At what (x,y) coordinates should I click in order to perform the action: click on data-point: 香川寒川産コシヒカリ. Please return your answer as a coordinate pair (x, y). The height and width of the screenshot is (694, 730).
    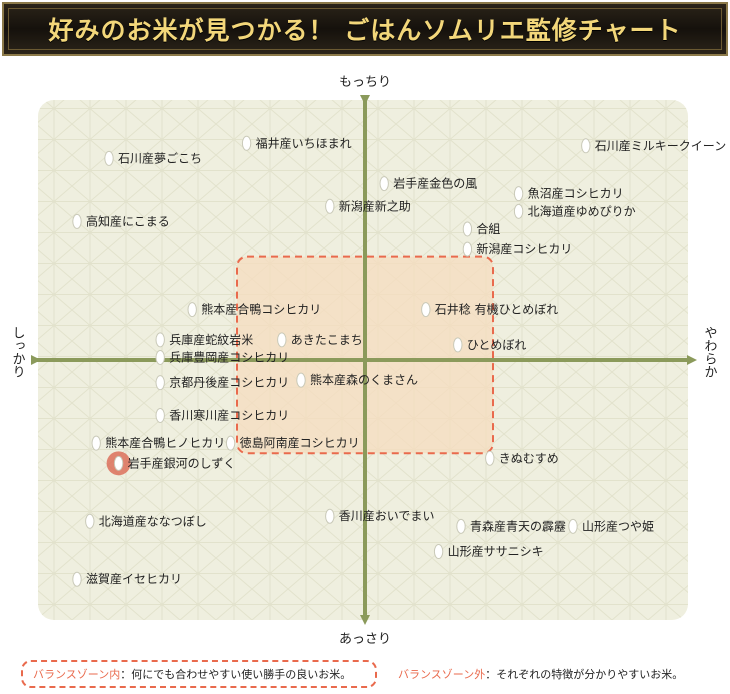
    Looking at the image, I should click on (222, 415).